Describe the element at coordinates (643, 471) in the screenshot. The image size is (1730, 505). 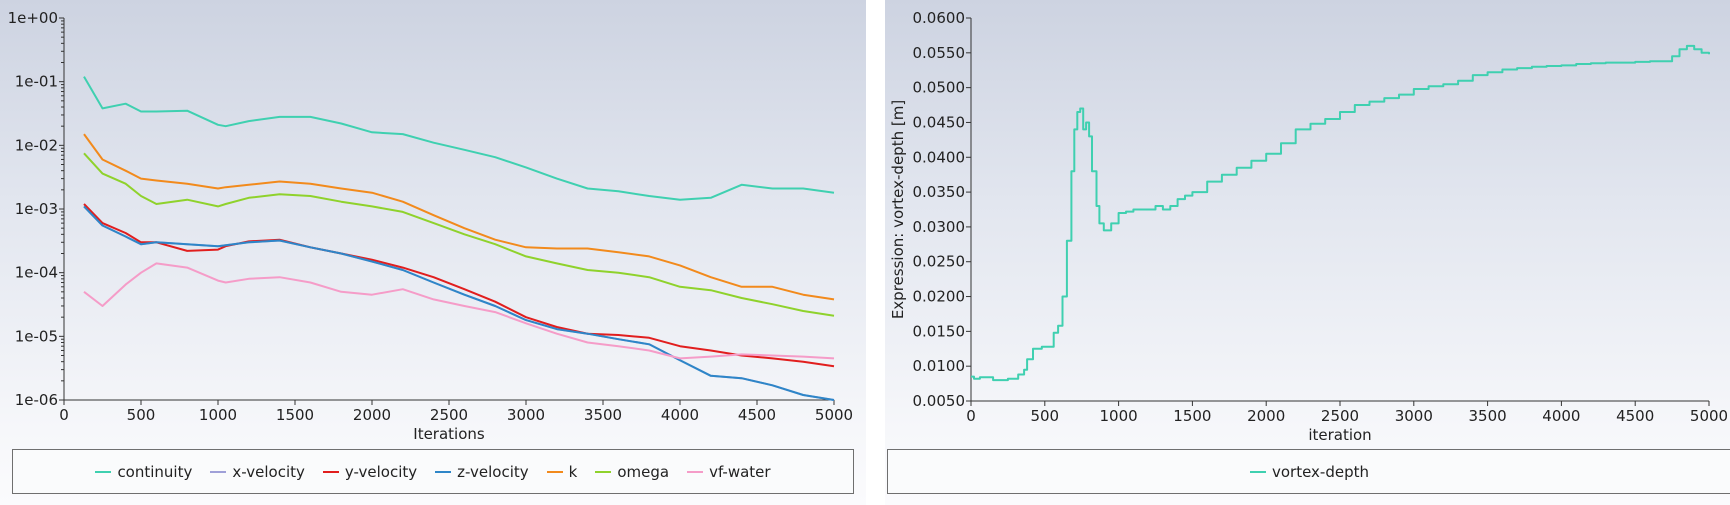
I see `legend-label: omega` at that location.